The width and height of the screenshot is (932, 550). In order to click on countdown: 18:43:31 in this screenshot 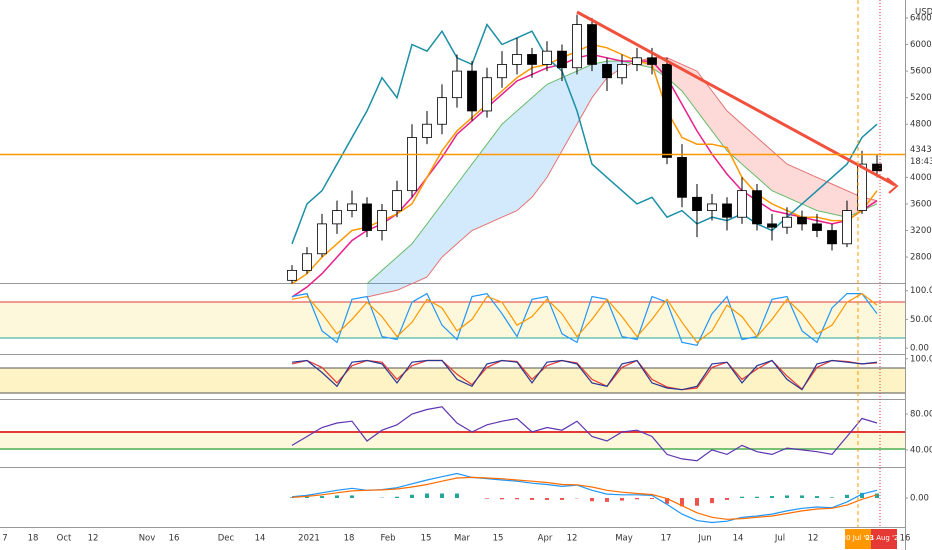, I will do `click(921, 162)`.